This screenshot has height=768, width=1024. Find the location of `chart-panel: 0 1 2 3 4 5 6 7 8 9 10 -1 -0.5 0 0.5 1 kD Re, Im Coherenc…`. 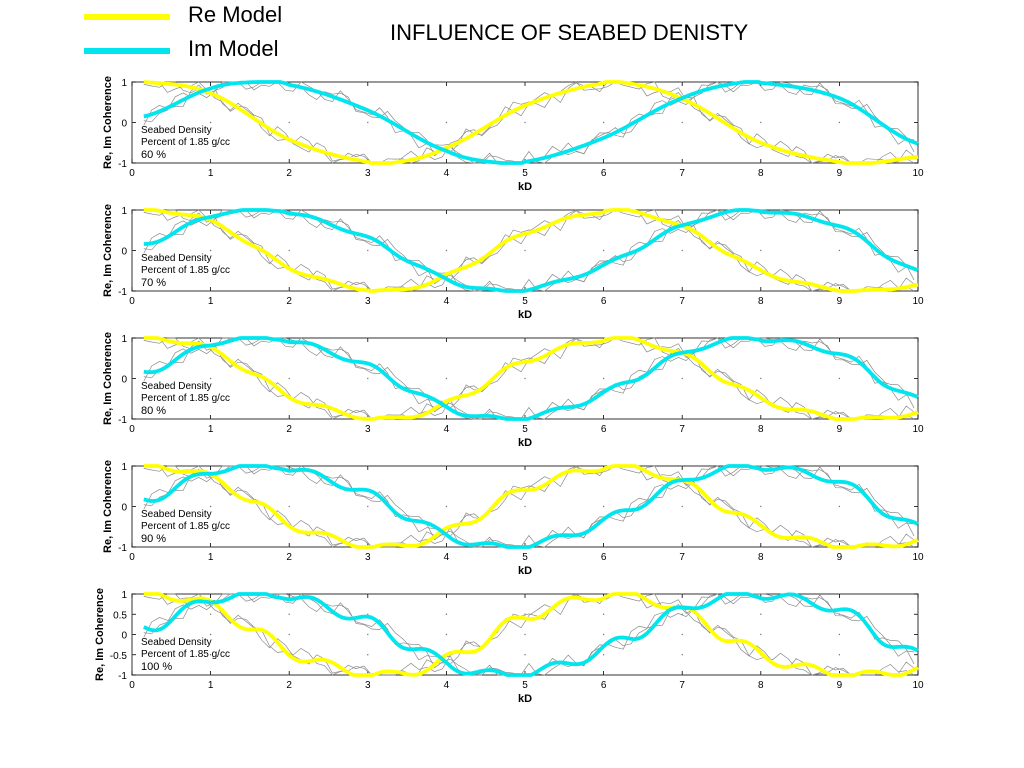

chart-panel: 0 1 2 3 4 5 6 7 8 9 10 -1 -0.5 0 0.5 1 kD Re, Im Coherenc… is located at coordinates (509, 646).